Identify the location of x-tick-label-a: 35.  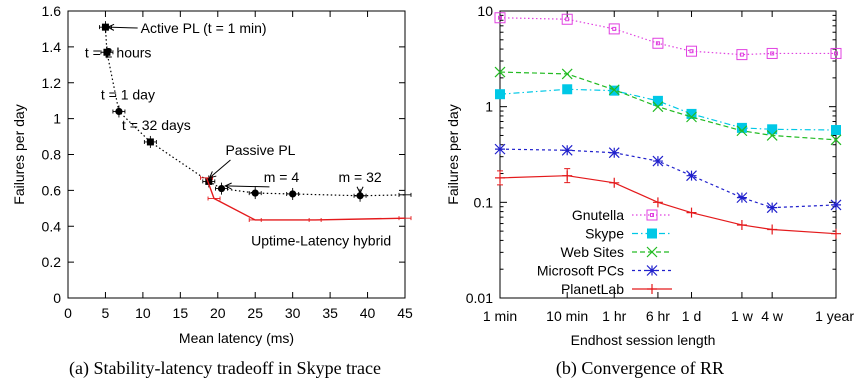
(330, 313).